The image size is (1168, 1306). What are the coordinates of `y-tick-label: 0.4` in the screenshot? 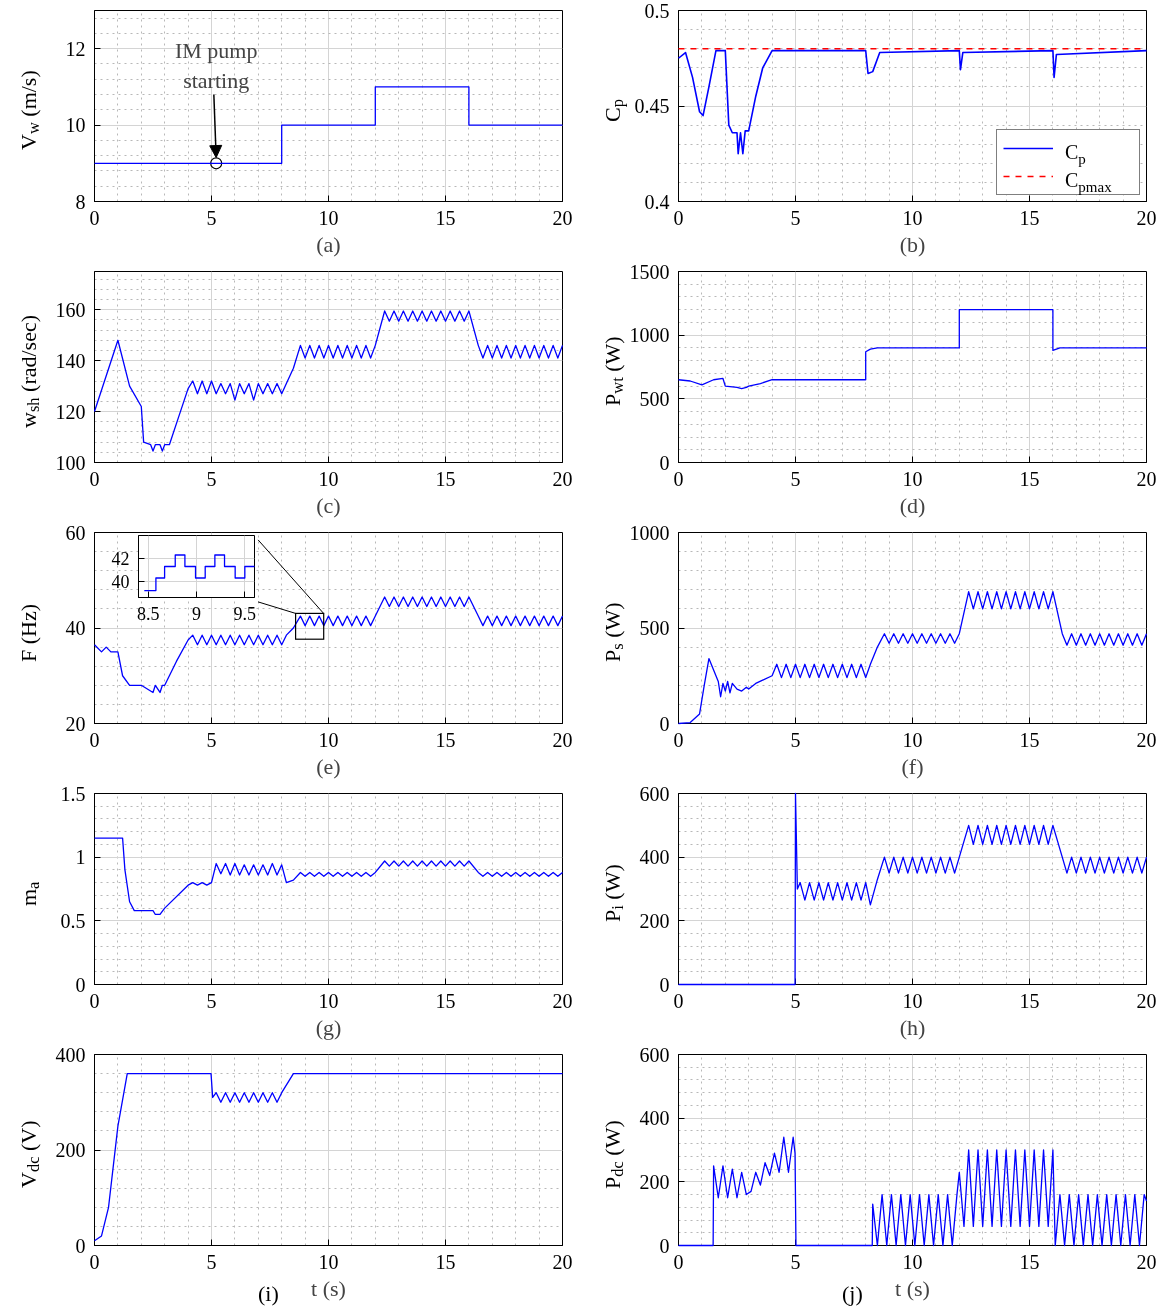 It's located at (657, 201).